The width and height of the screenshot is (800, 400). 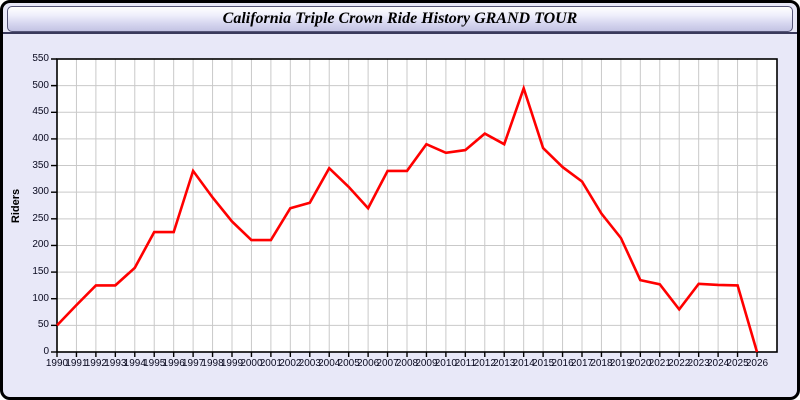 I want to click on y-tick-label: 150, so click(x=40, y=272).